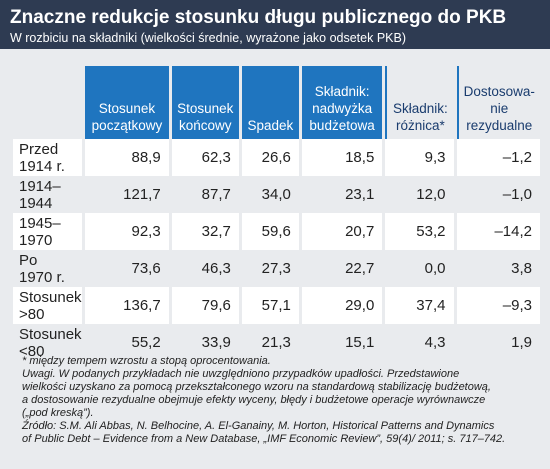  Describe the element at coordinates (205, 268) in the screenshot. I see `cell: 46,3` at that location.